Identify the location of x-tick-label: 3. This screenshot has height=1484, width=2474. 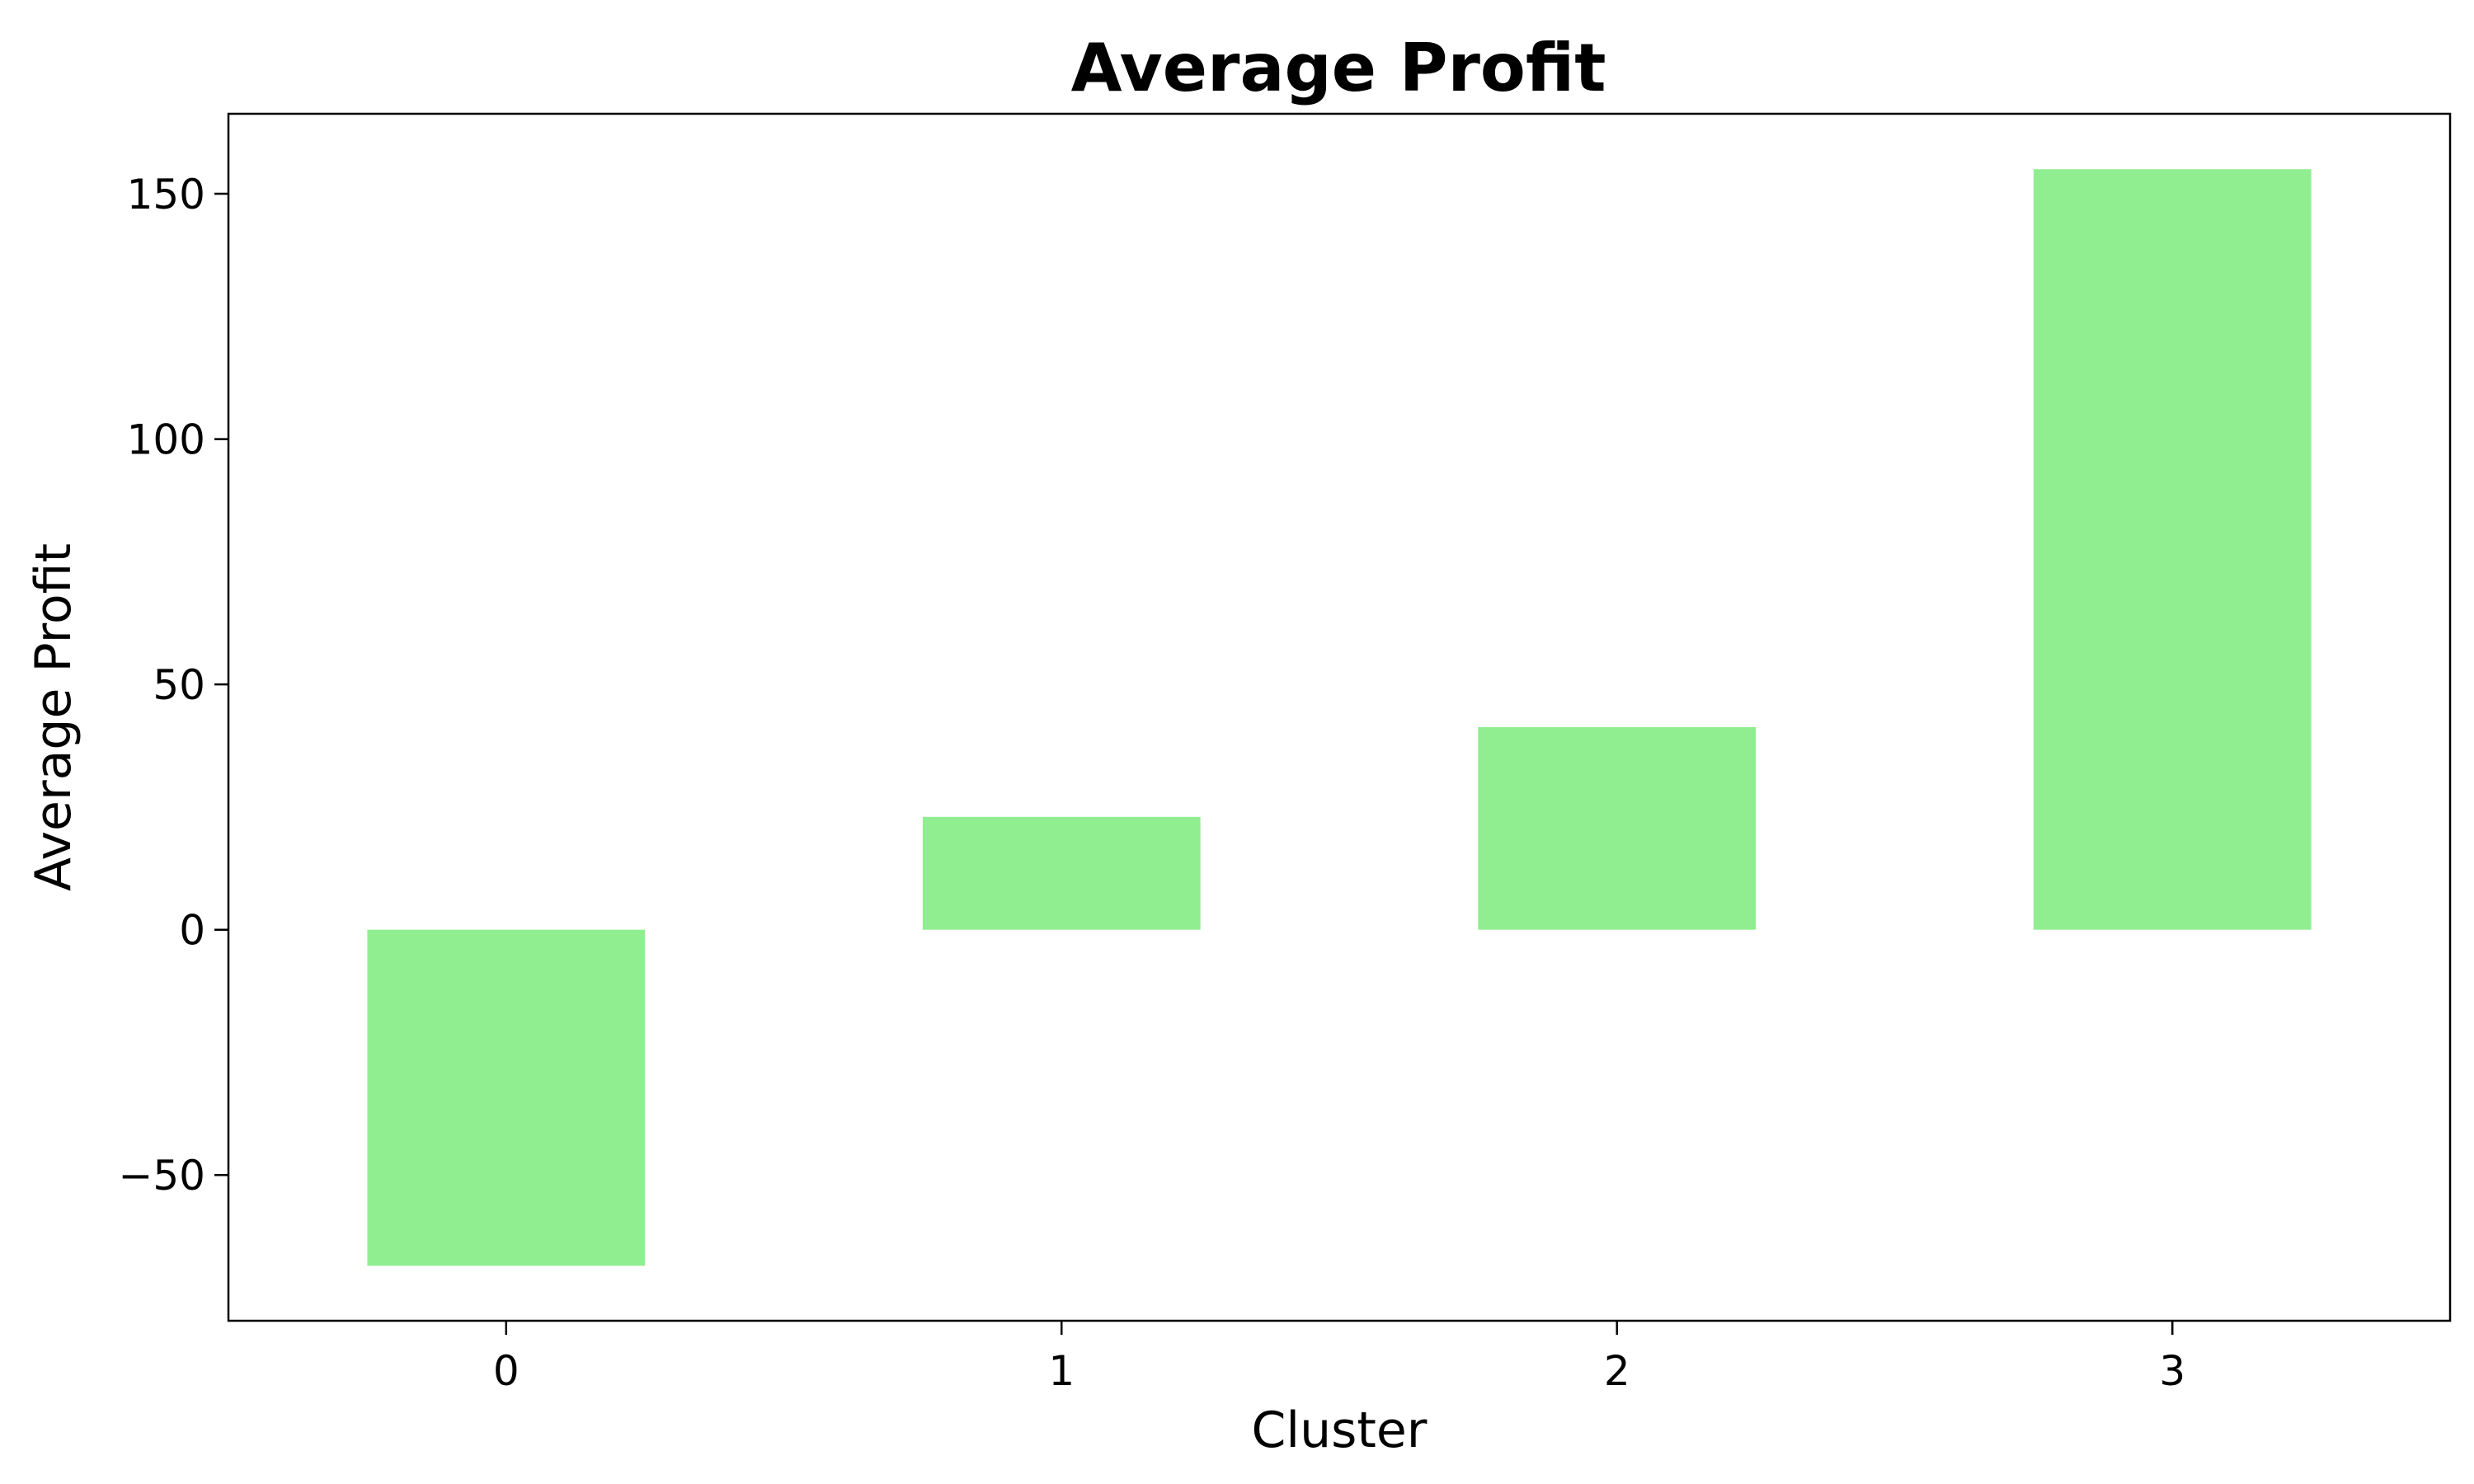
(2172, 1371).